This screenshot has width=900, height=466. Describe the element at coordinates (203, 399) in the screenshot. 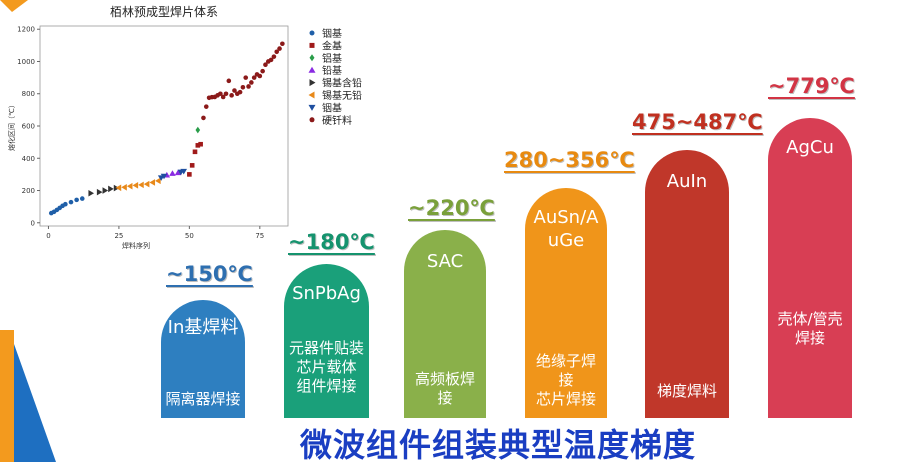

I see `solder-application: 隔离器焊接` at that location.